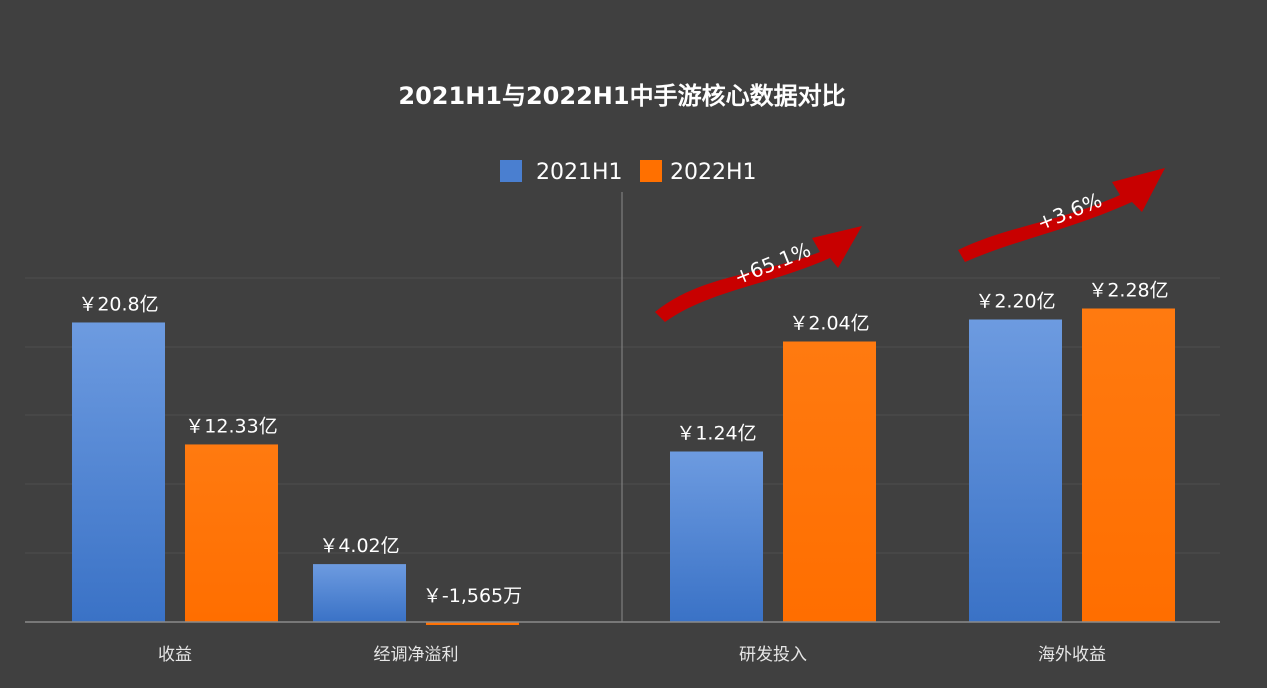 Image resolution: width=1267 pixels, height=688 pixels. Describe the element at coordinates (511, 171) in the screenshot. I see `legend-swatch-2021h1` at that location.